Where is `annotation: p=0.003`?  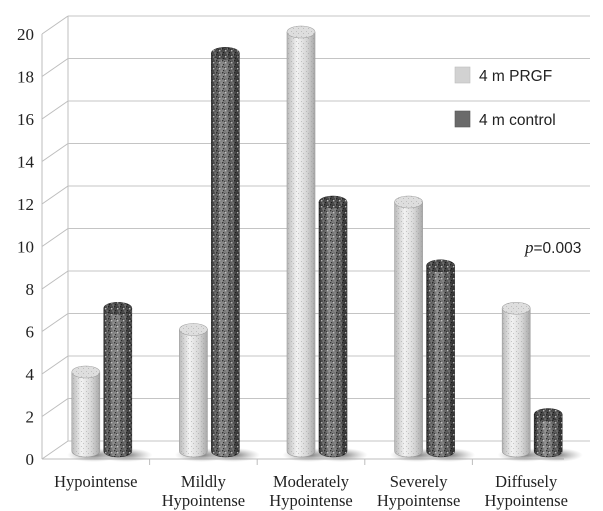 annotation: p=0.003 is located at coordinates (552, 247).